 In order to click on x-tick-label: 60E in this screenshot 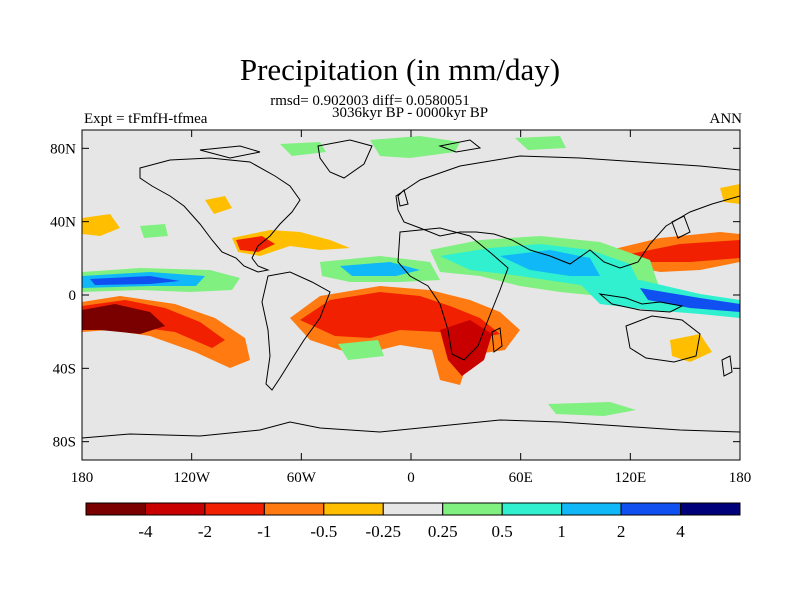, I will do `click(521, 478)`.